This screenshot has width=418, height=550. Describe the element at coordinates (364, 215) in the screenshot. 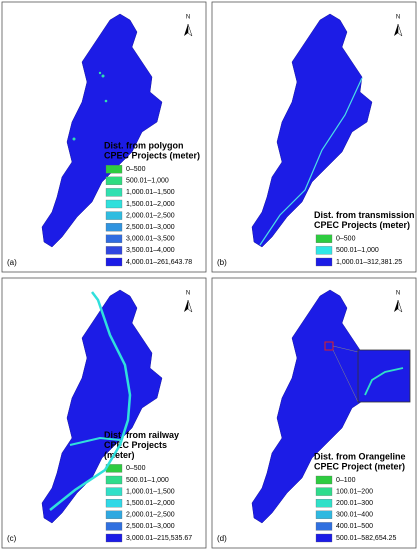

I see `legend-title: Dist. from transmission` at that location.